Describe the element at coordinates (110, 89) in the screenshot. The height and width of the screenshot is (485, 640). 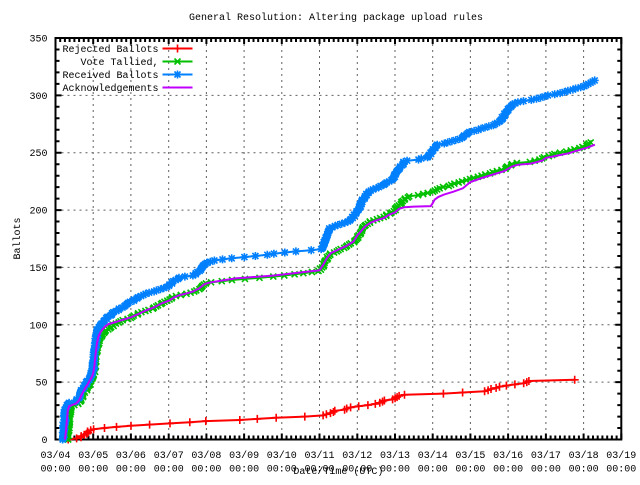
I see `svg-text: Acknowledgements` at that location.